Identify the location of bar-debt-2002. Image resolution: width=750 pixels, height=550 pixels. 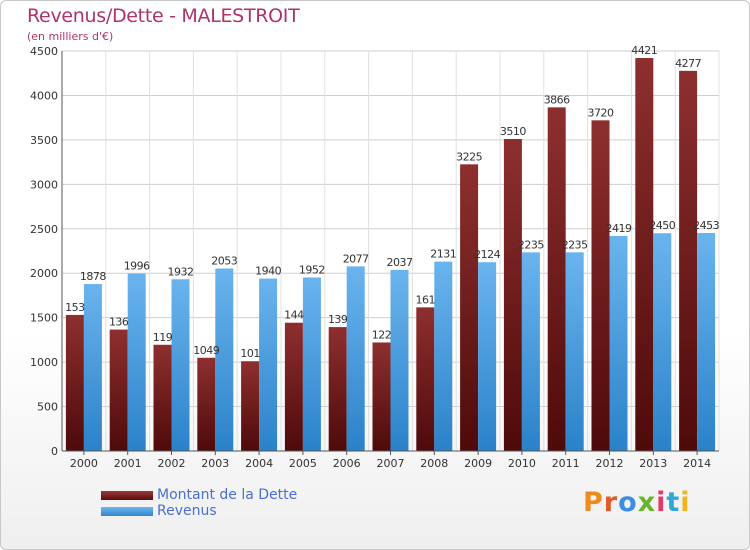
(162, 397).